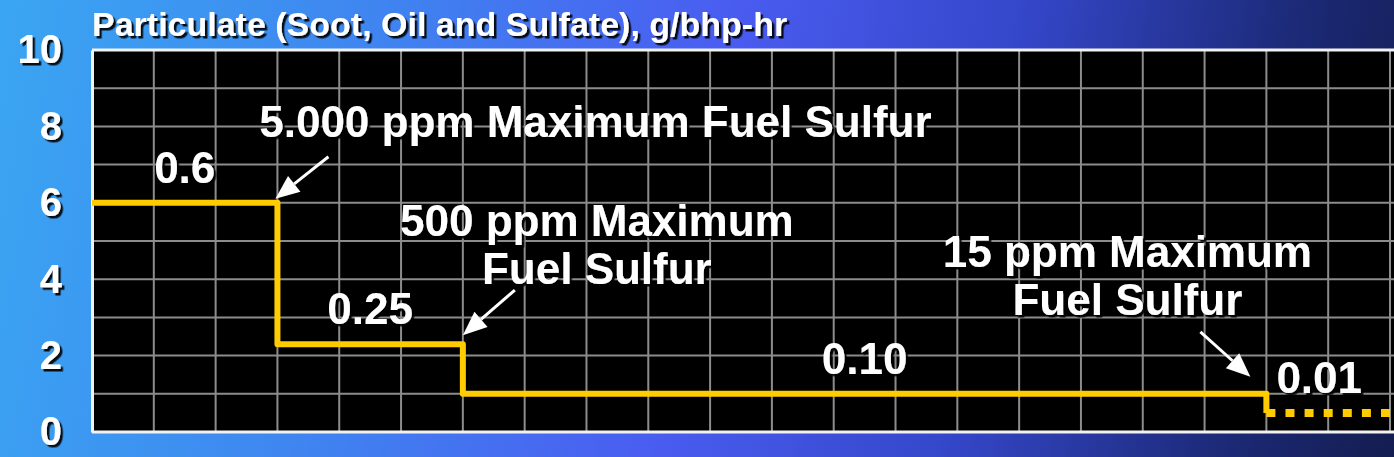 The height and width of the screenshot is (457, 1394). Describe the element at coordinates (50, 431) in the screenshot. I see `y-tick-label: 0` at that location.